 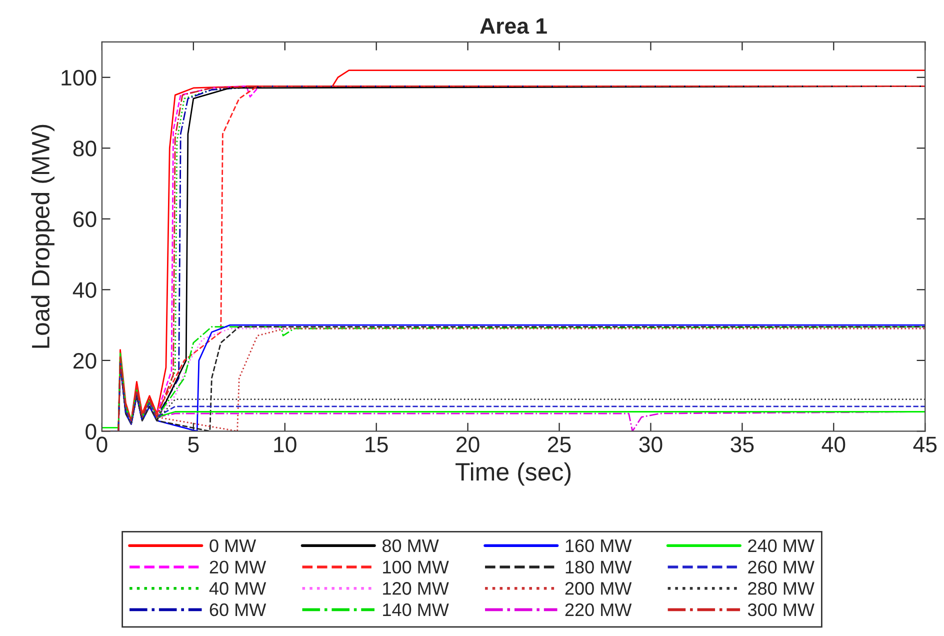 What do you see at coordinates (102, 444) in the screenshot?
I see `x-tick-label: 0` at bounding box center [102, 444].